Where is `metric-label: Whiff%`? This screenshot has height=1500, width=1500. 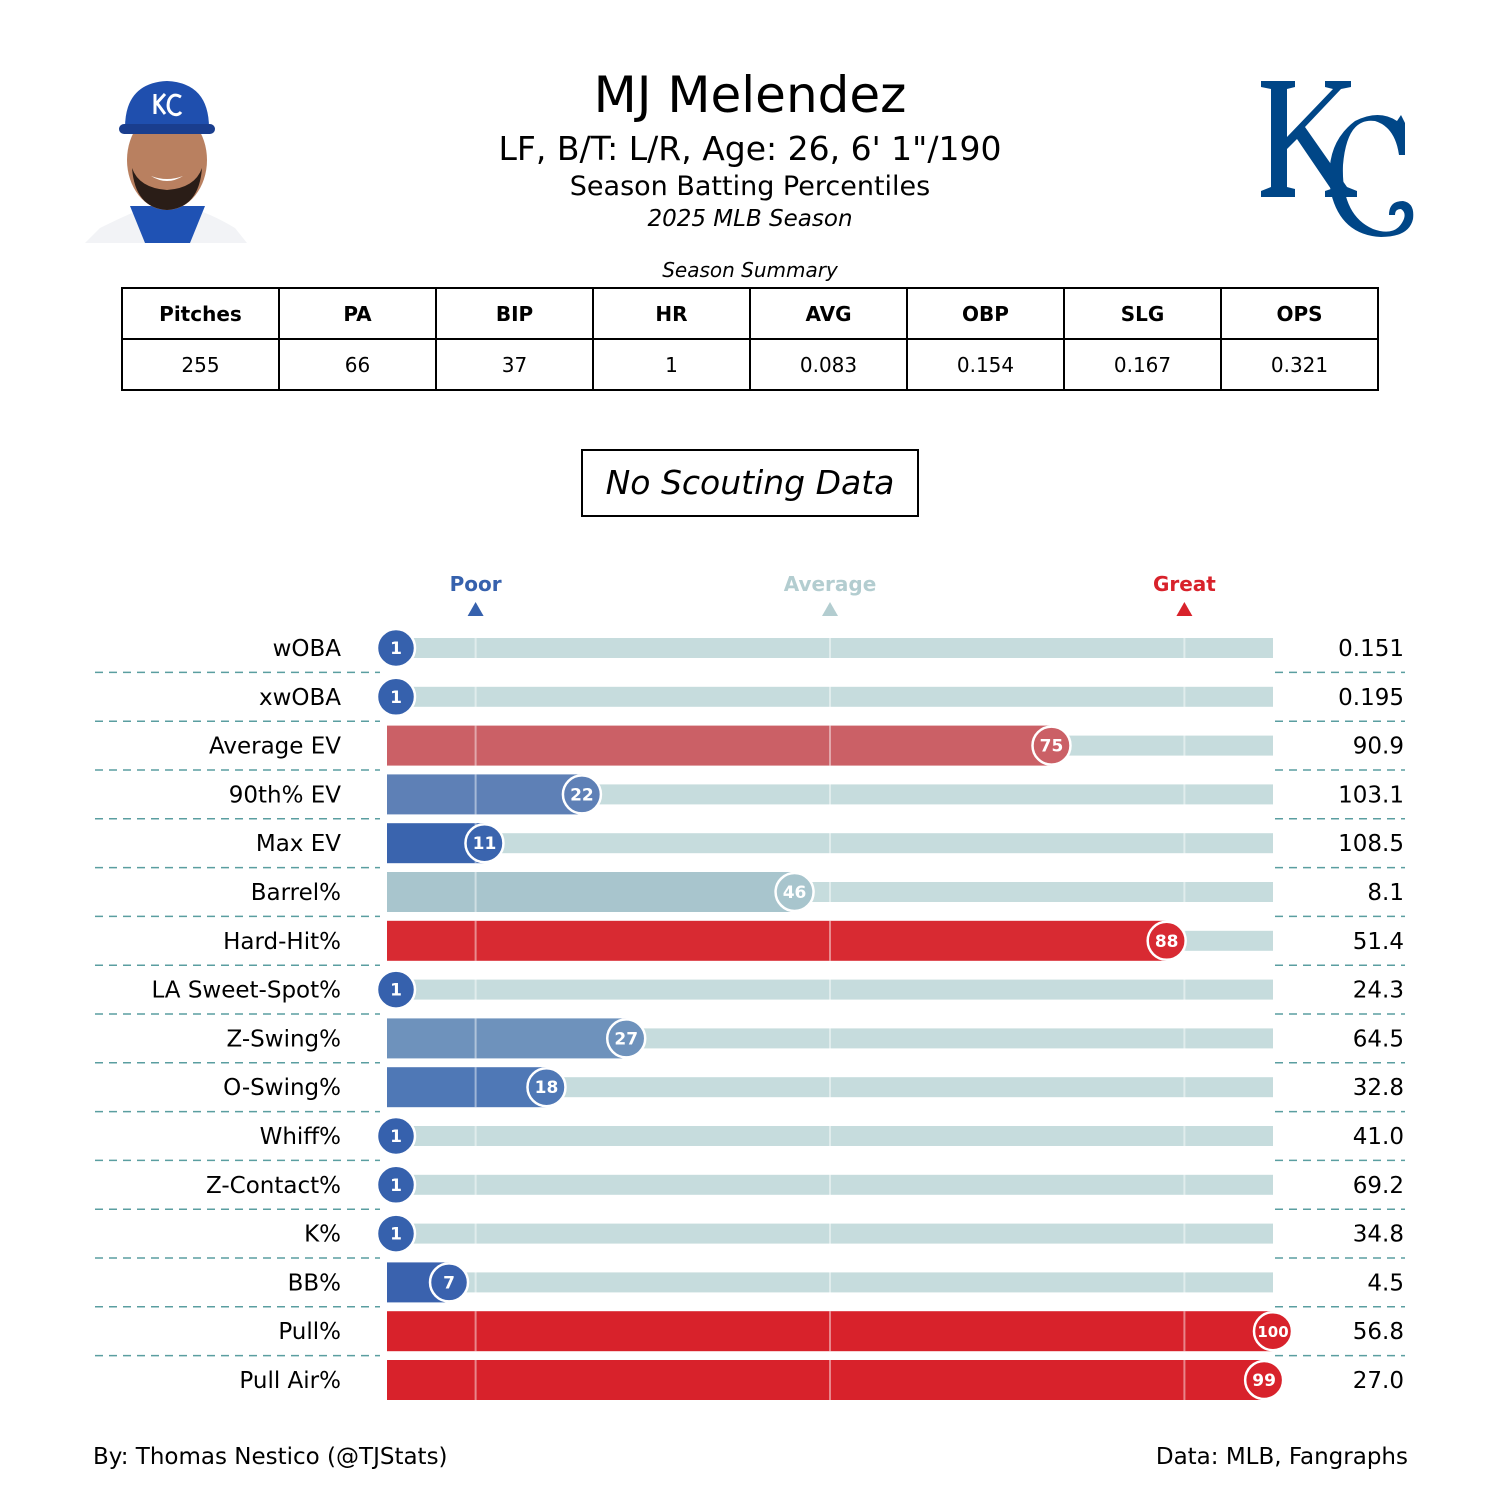 metric-label: Whiff% is located at coordinates (300, 1137).